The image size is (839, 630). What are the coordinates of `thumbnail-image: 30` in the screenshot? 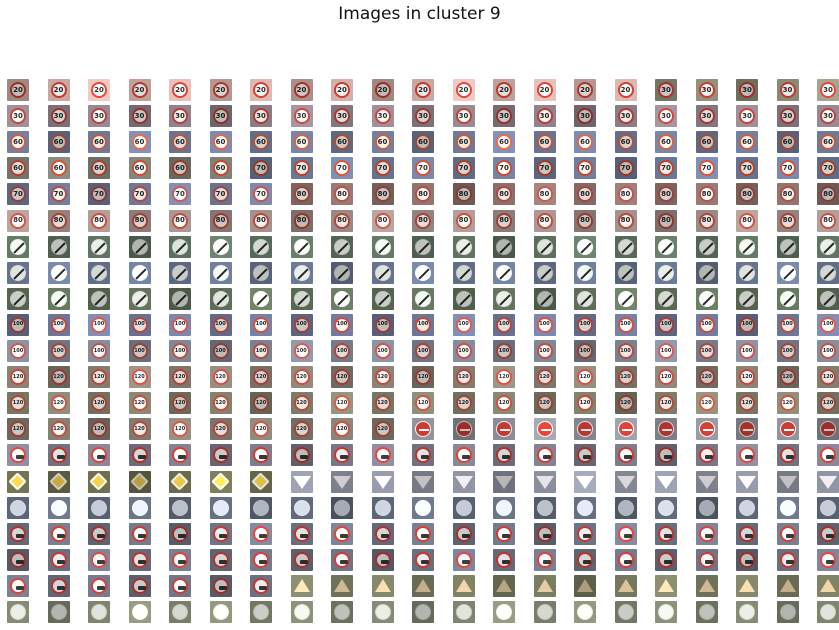 It's located at (706, 116).